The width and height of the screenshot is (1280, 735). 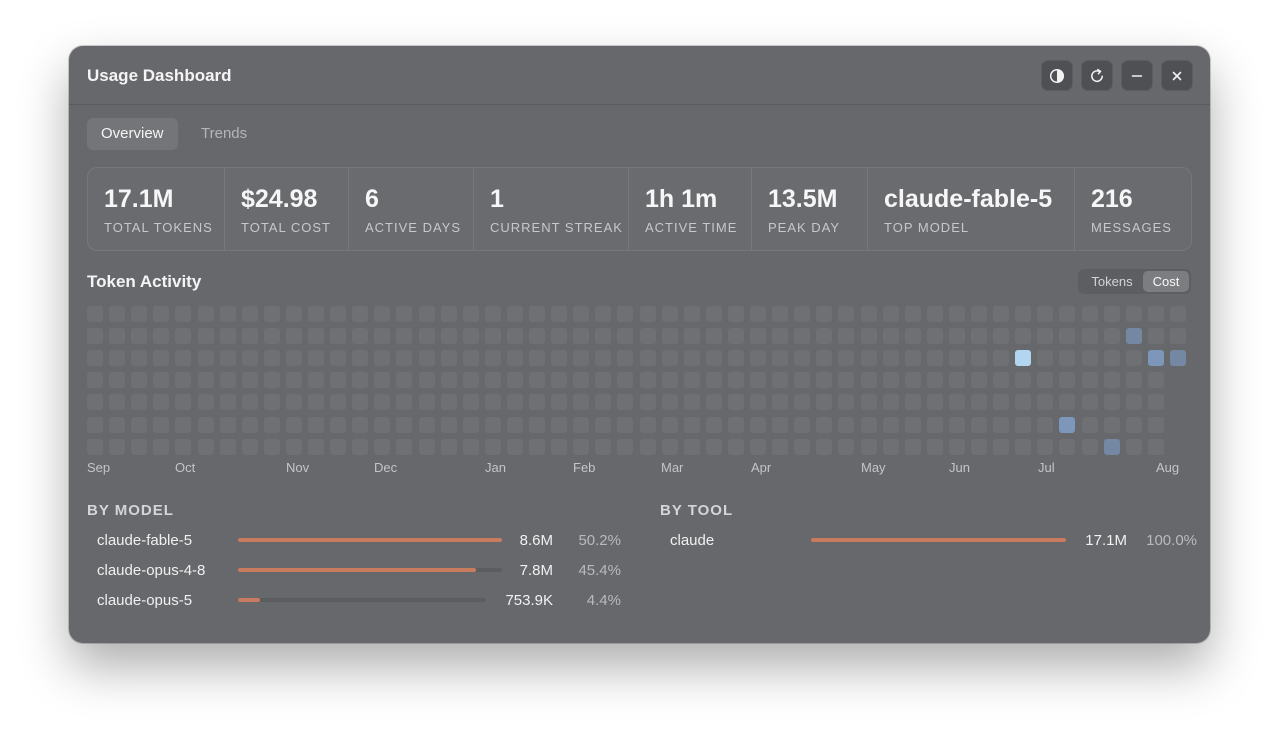 I want to click on minimize-button, so click(x=1137, y=75).